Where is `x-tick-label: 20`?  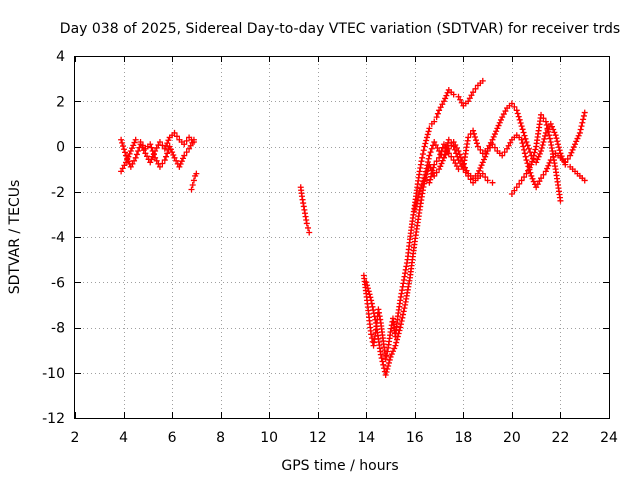
x-tick-label: 20 is located at coordinates (512, 438).